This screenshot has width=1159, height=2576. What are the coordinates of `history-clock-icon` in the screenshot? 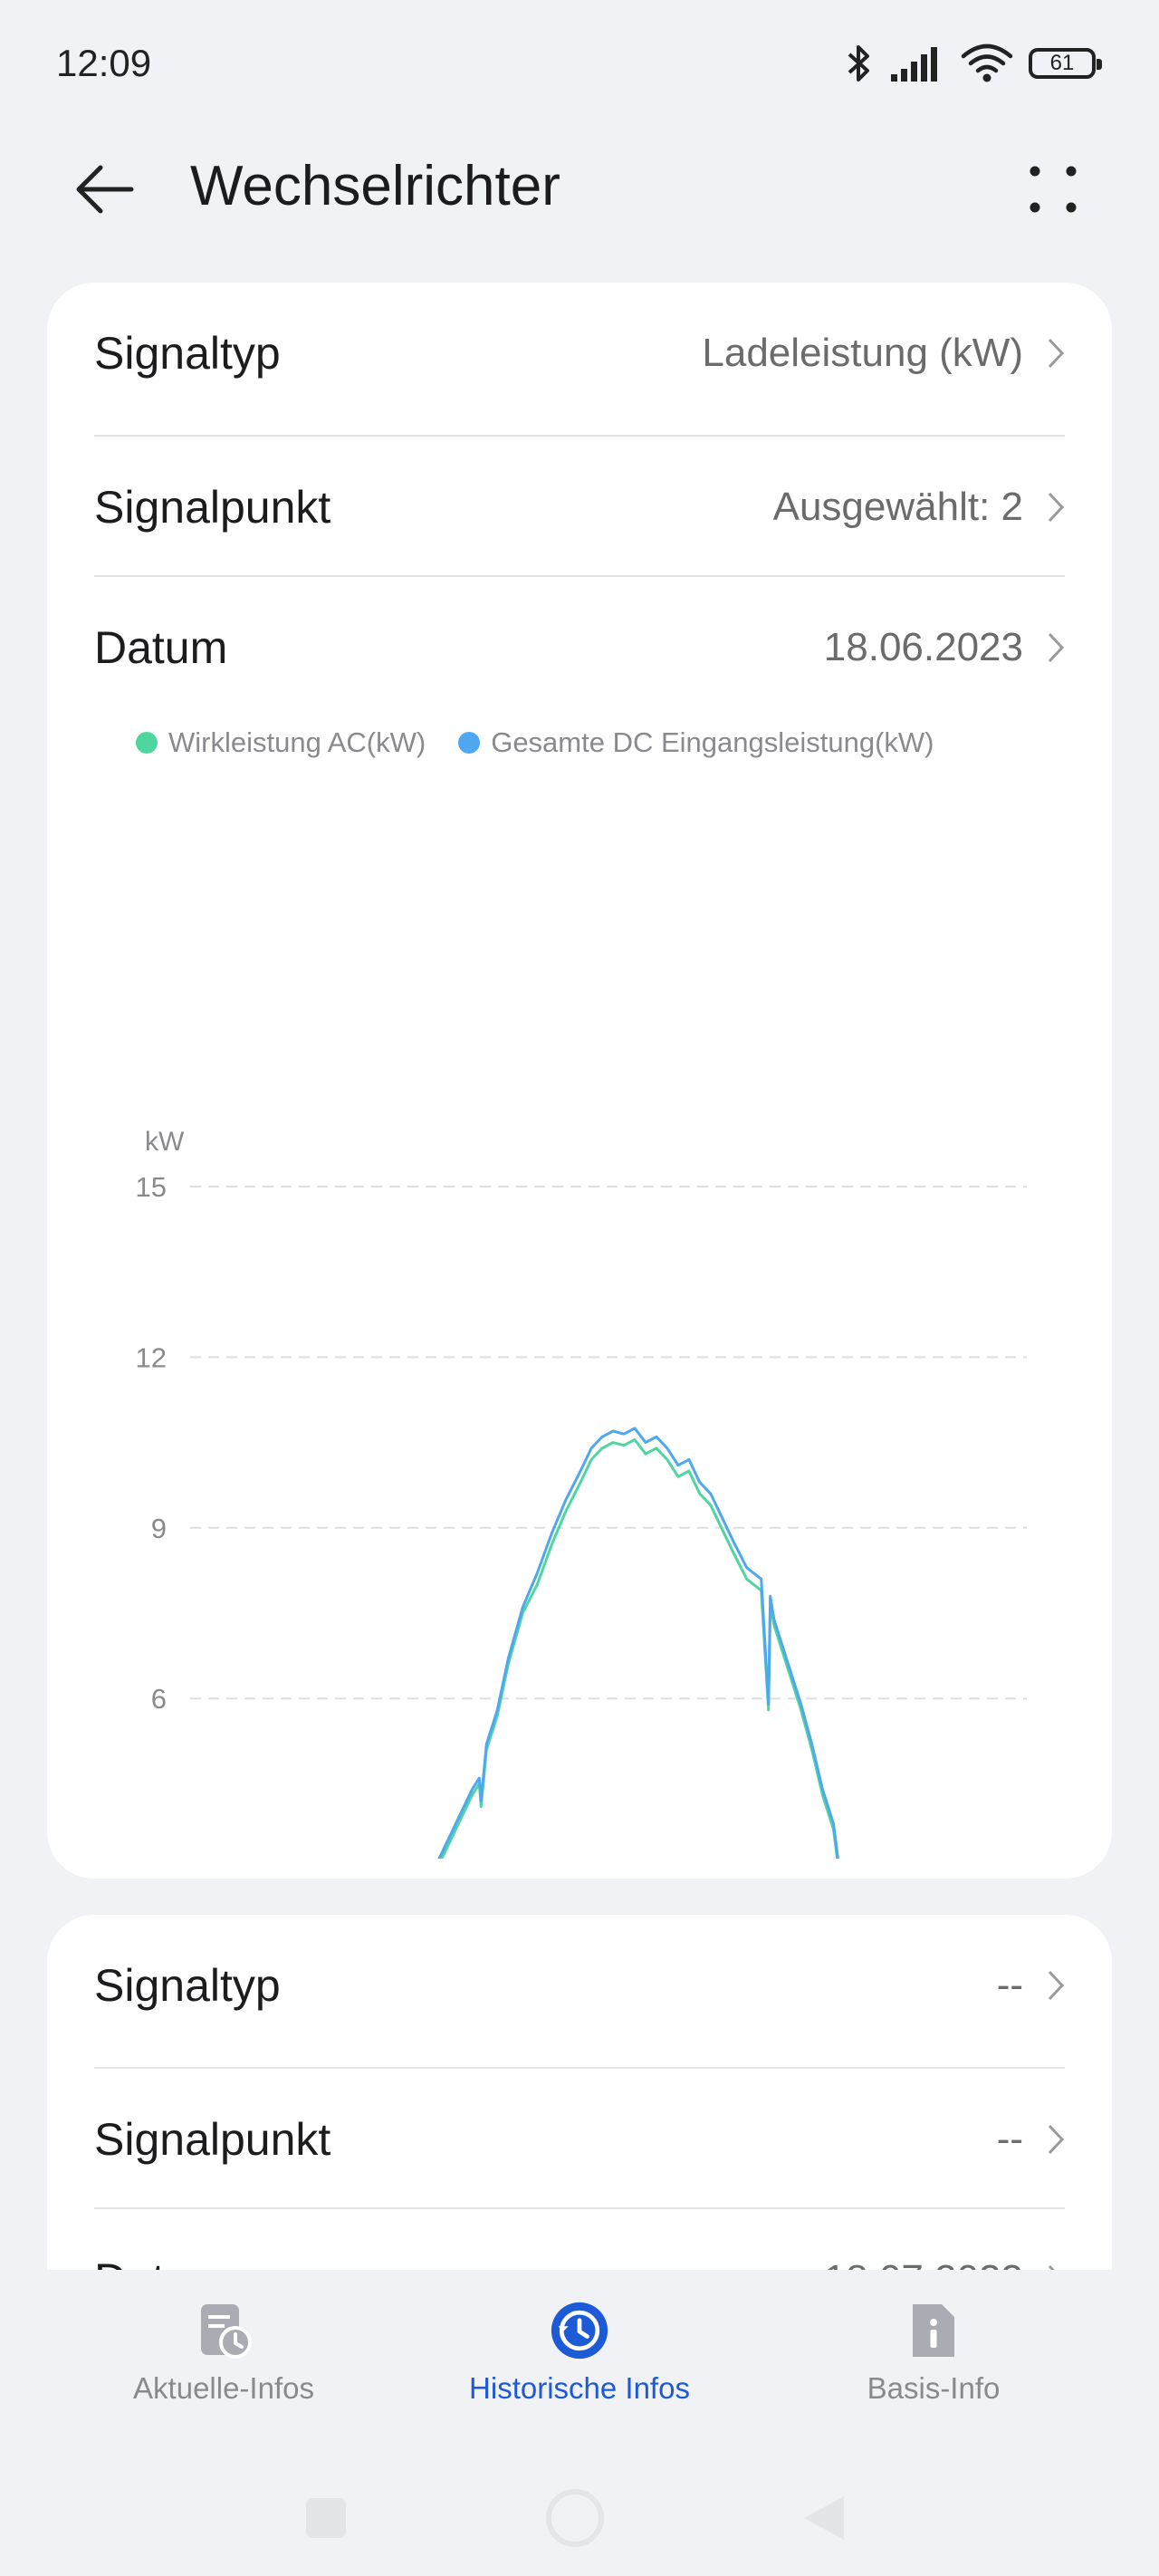 It's located at (579, 2330).